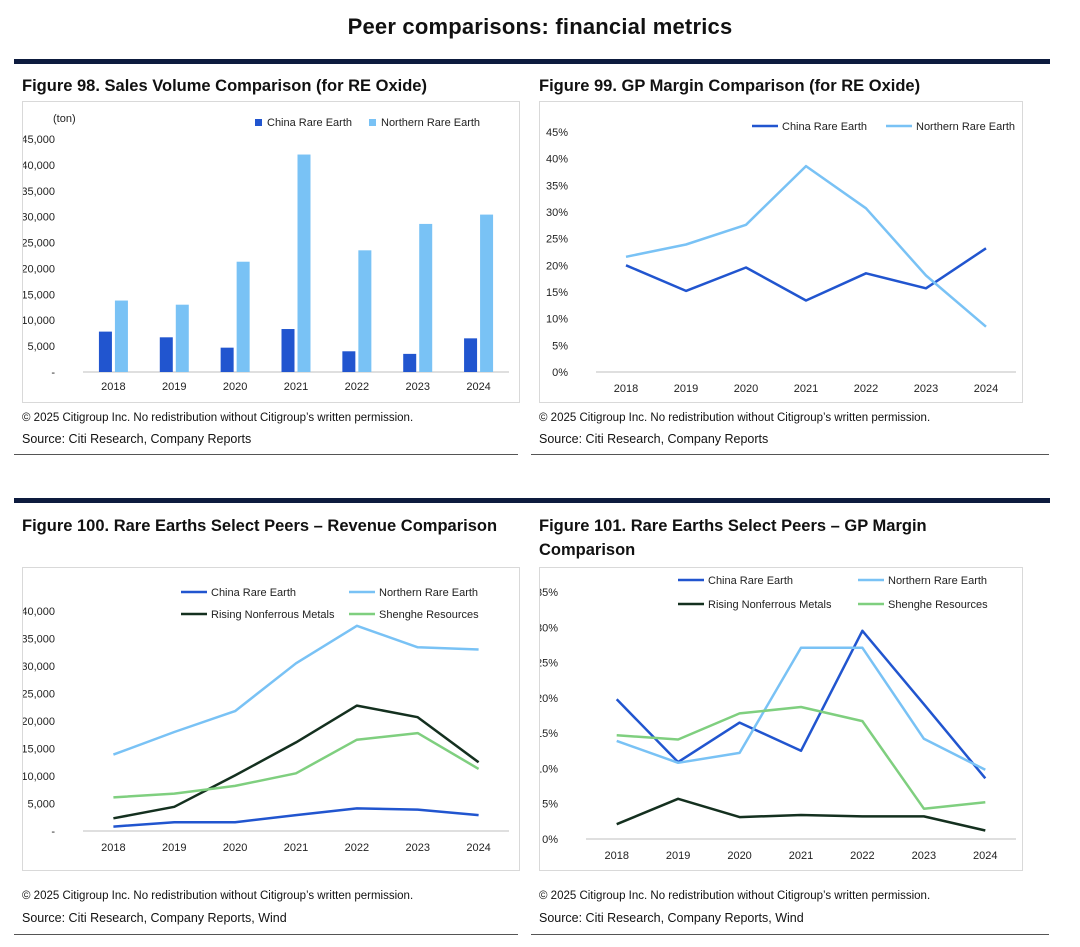 The image size is (1080, 947). What do you see at coordinates (557, 240) in the screenshot?
I see `figure-99-y-tick-label: 25%` at bounding box center [557, 240].